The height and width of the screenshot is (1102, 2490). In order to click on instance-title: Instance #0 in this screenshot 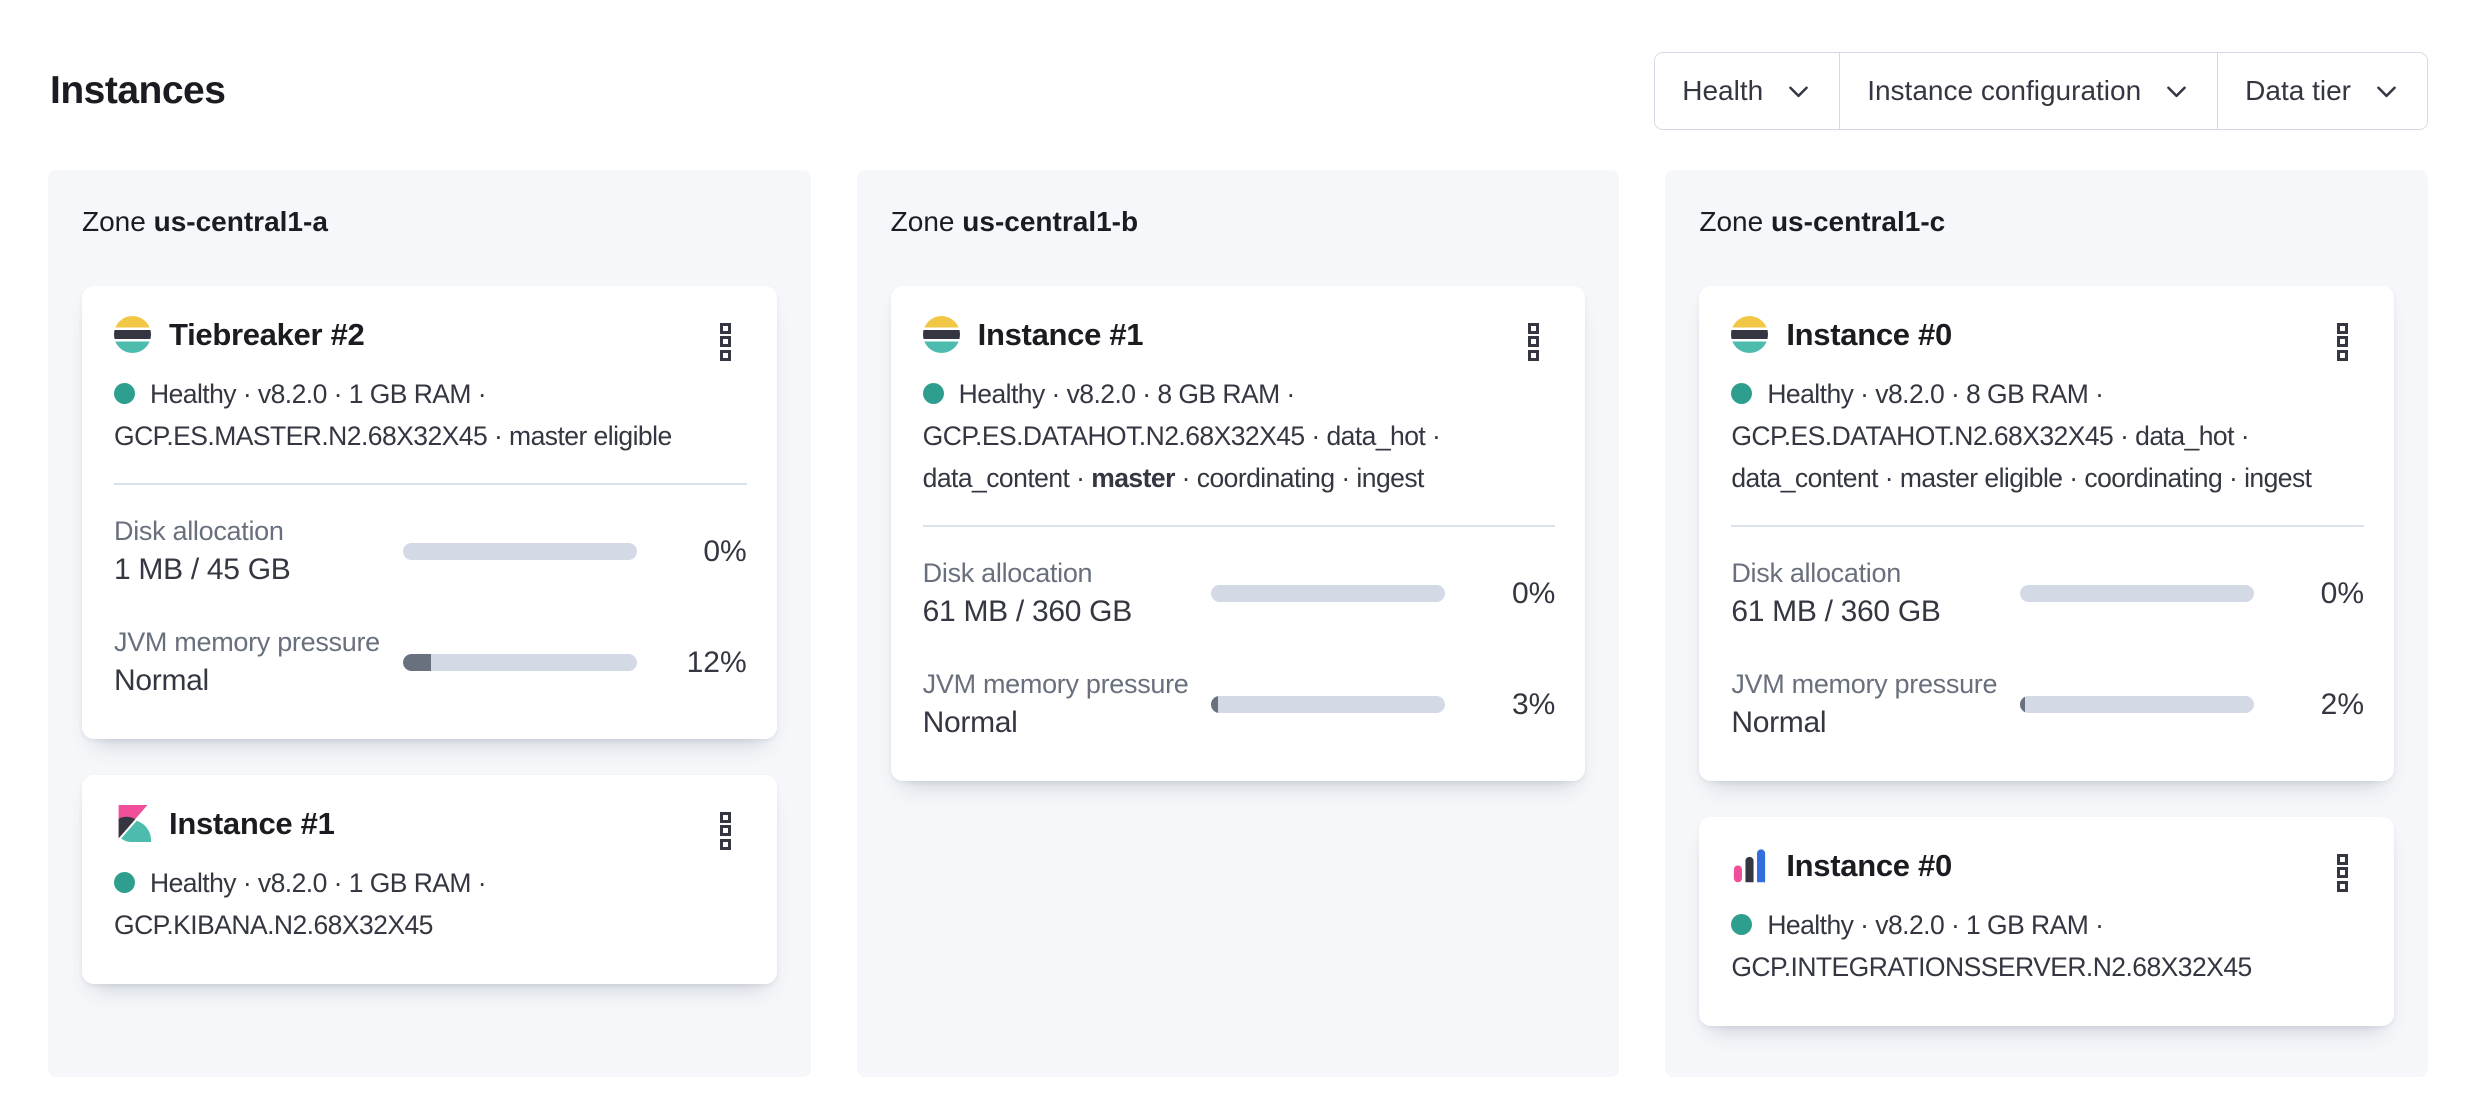, I will do `click(1869, 334)`.